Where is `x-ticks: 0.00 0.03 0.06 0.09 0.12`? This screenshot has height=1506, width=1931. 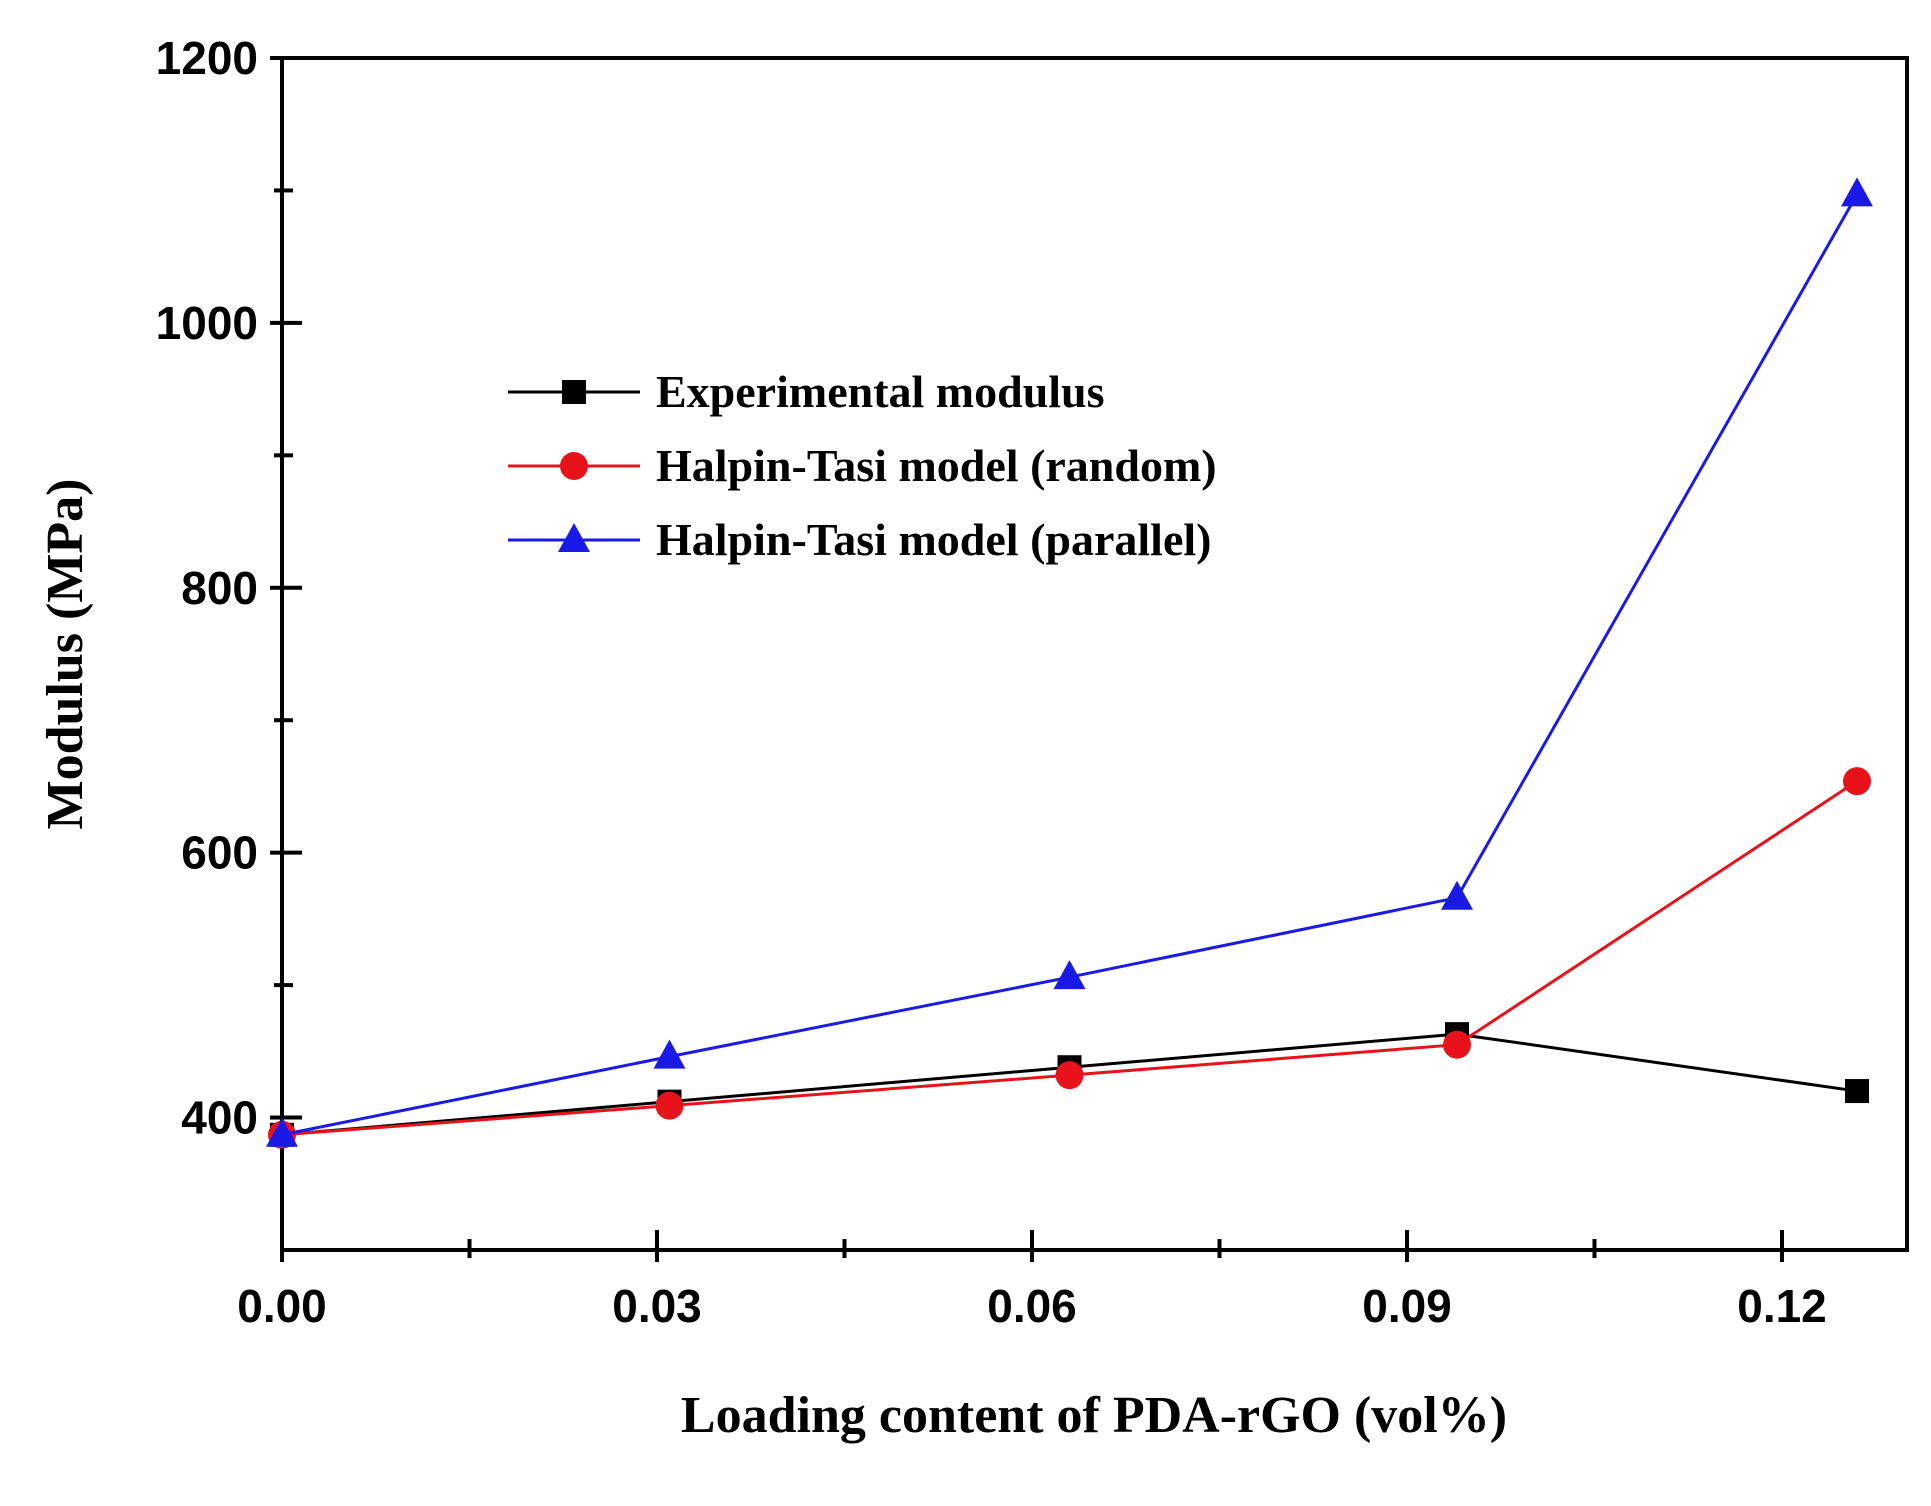
x-ticks: 0.00 0.03 0.06 0.09 0.12 is located at coordinates (1032, 1281).